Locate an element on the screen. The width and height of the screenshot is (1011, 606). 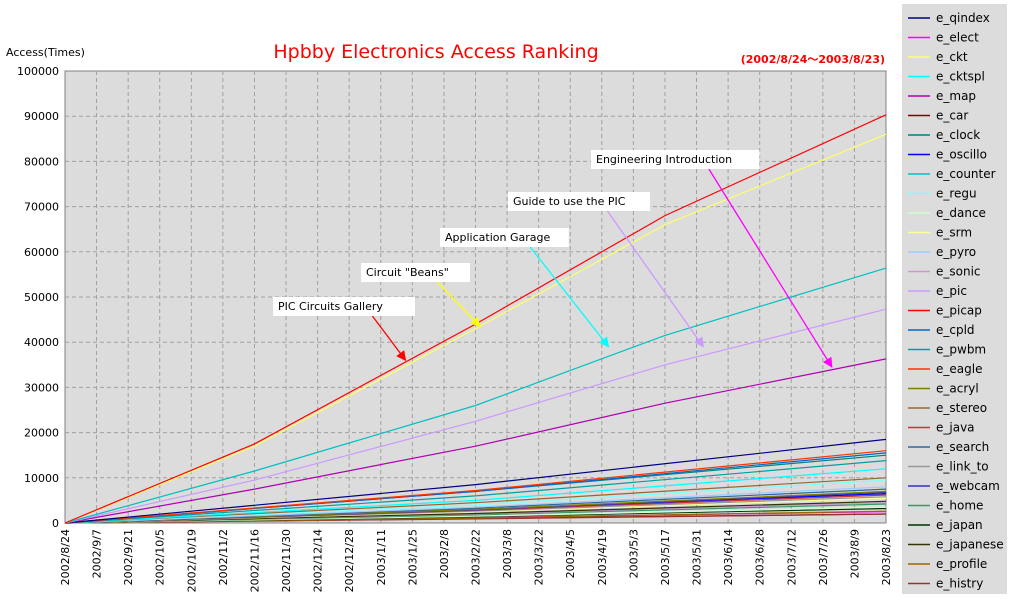
y-tick-label: 70000 is located at coordinates (41, 207).